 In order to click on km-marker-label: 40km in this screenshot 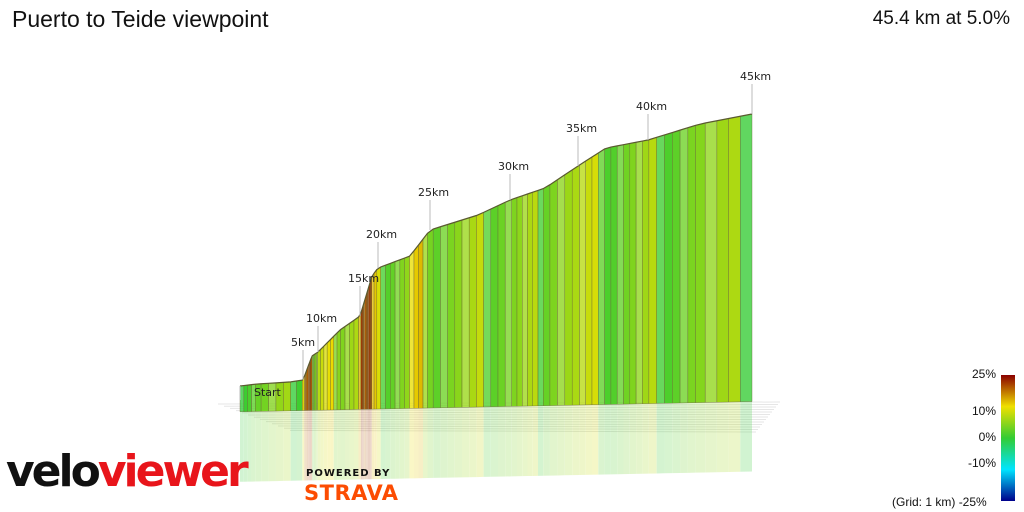, I will do `click(651, 106)`.